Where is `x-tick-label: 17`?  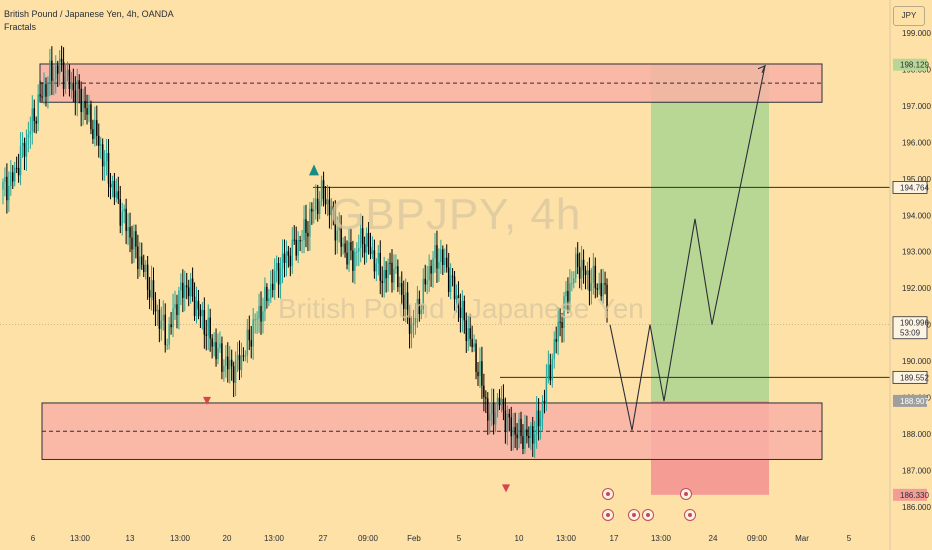 x-tick-label: 17 is located at coordinates (614, 538).